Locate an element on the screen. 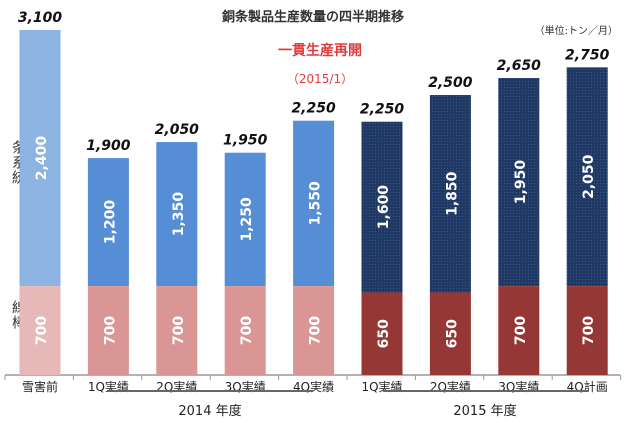  bar-upper-value-label: 1,950 is located at coordinates (521, 182).